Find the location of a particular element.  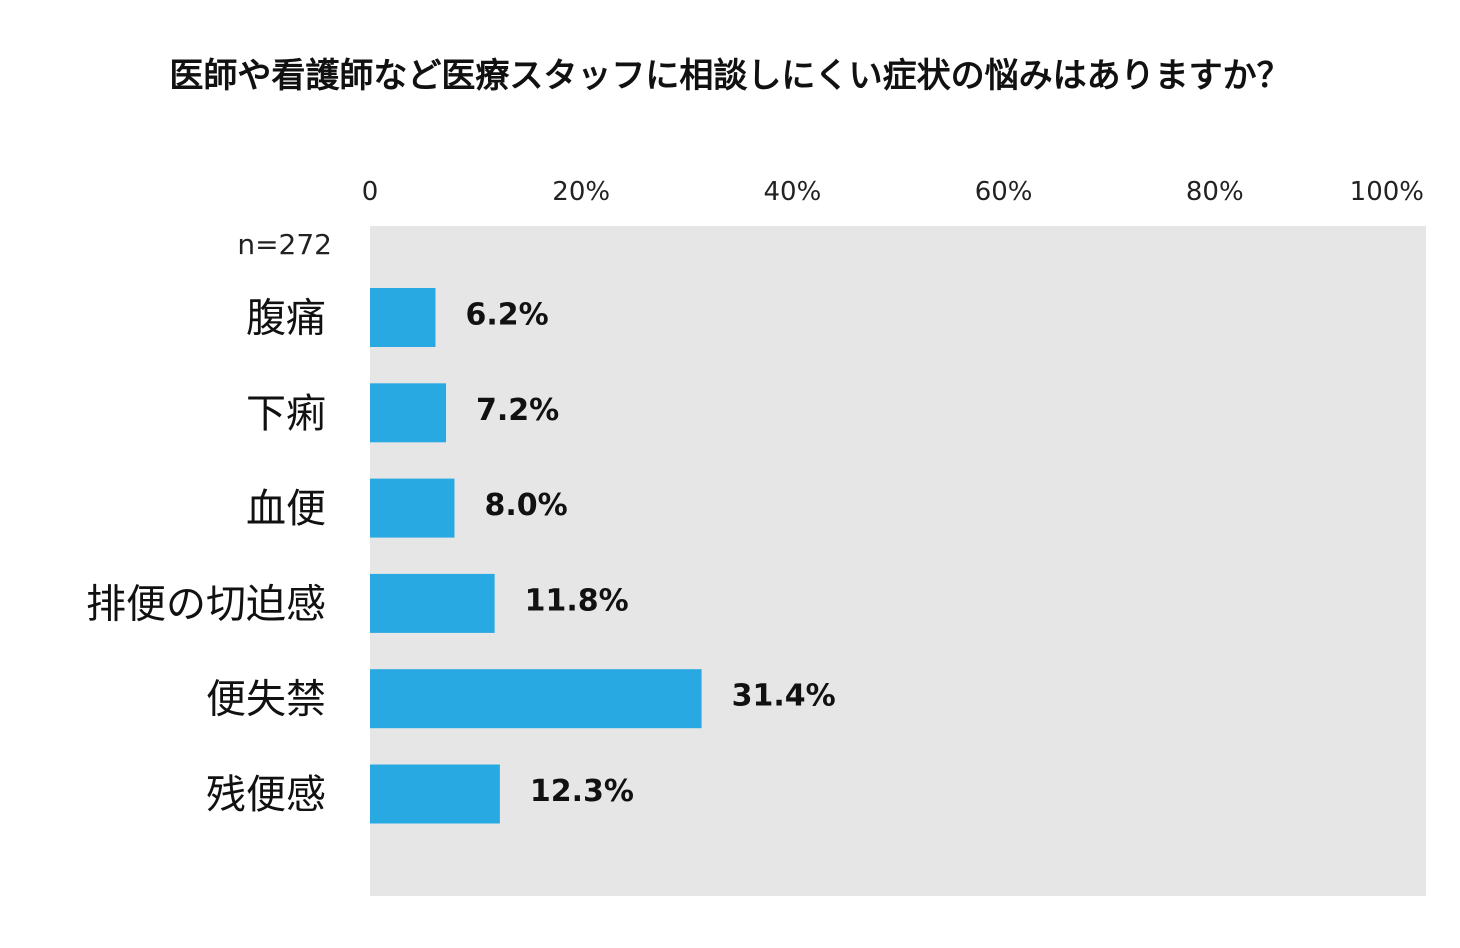

bars is located at coordinates (536, 556).